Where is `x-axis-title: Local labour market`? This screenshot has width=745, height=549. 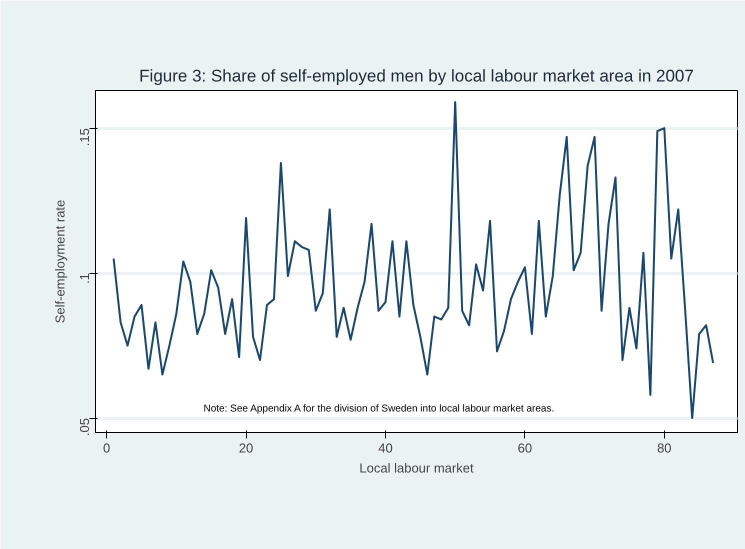 x-axis-title: Local labour market is located at coordinates (416, 468).